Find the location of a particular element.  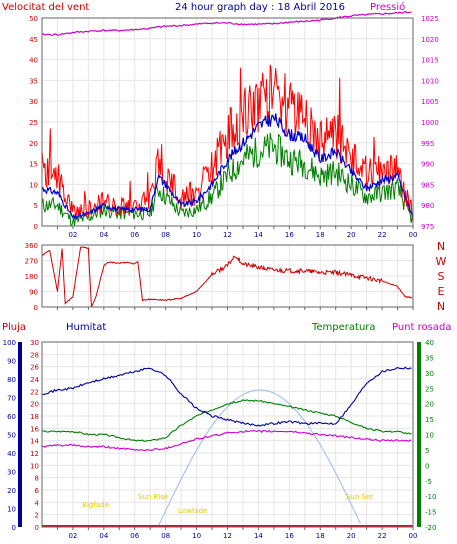

humidity-y-tick-label: 100 is located at coordinates (9, 343).